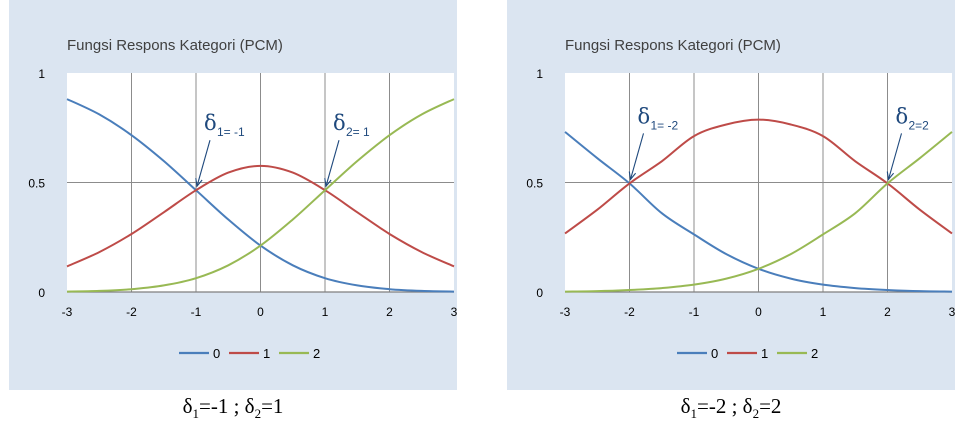 The height and width of the screenshot is (428, 964). What do you see at coordinates (770, 406) in the screenshot?
I see `caption-right-d2-value: =2` at bounding box center [770, 406].